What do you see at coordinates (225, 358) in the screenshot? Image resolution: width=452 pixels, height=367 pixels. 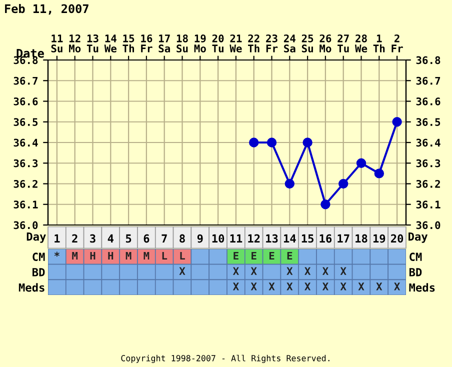 I see `text: Copyright 1998-2007 - All Rights Reserved.` at bounding box center [225, 358].